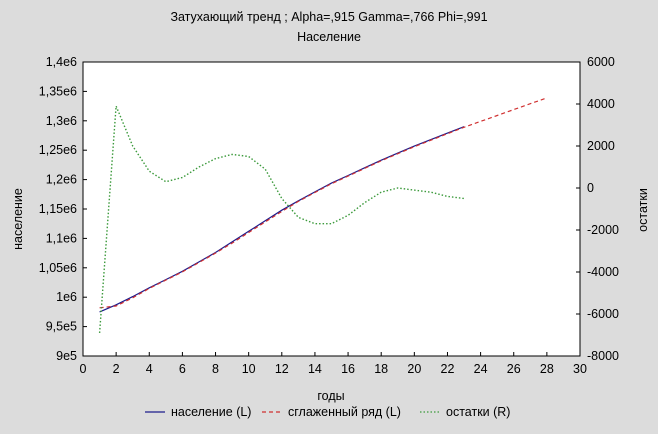 This screenshot has height=434, width=658. I want to click on x-tick-label: 26, so click(514, 369).